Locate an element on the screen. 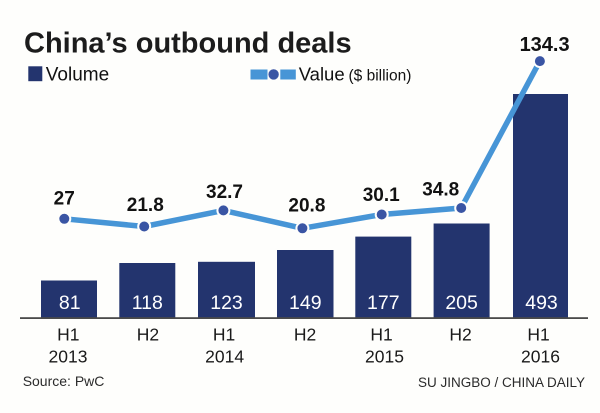  svg-text: 2013 is located at coordinates (68, 357).